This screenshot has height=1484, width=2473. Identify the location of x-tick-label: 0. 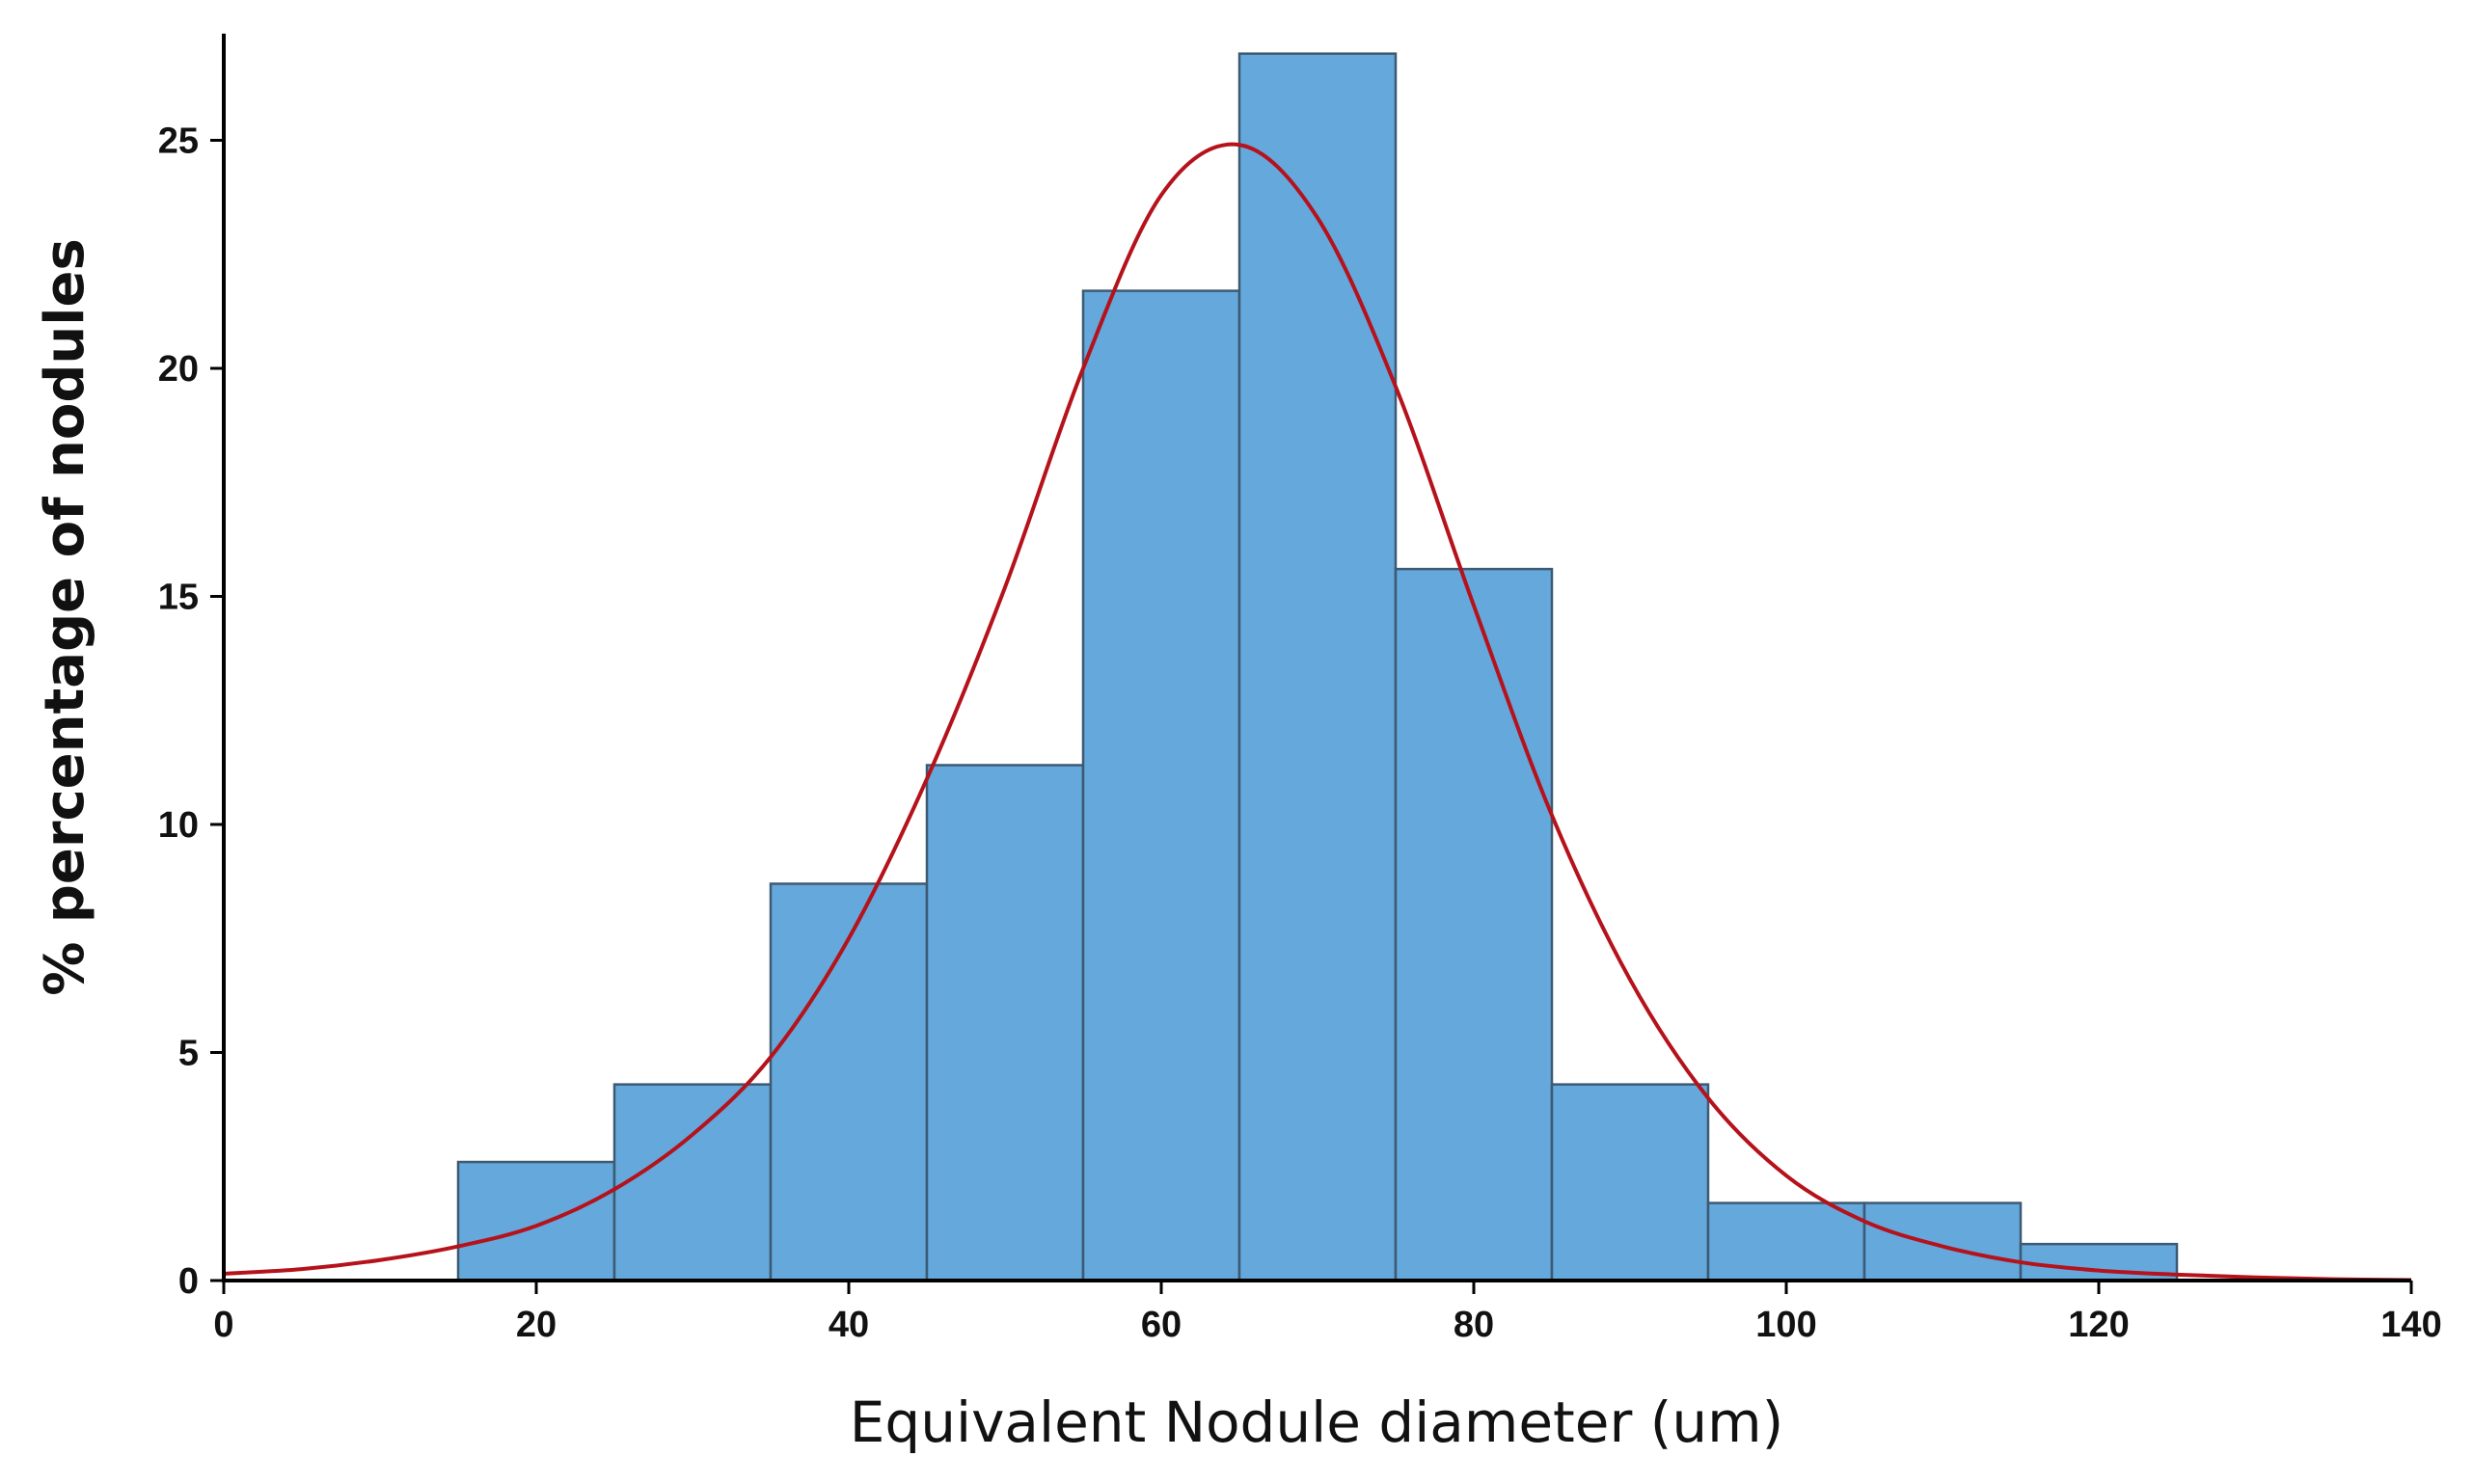
(223, 1325).